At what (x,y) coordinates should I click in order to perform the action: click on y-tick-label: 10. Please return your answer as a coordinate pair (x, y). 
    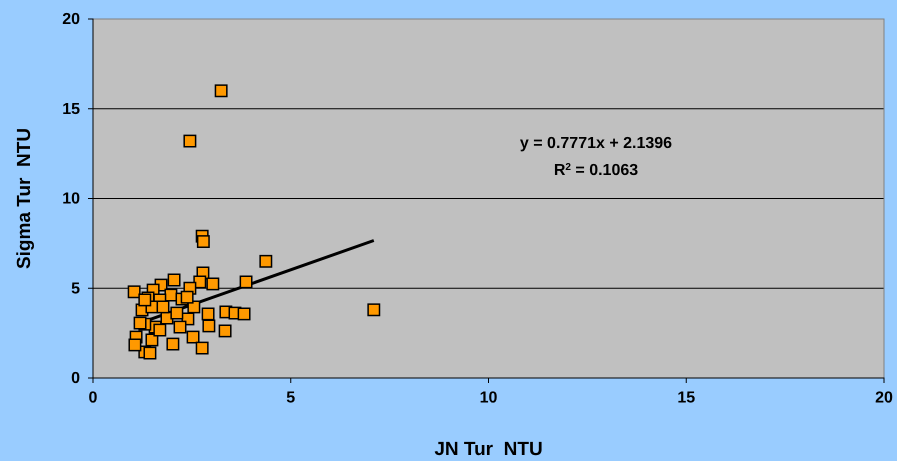
    Looking at the image, I should click on (71, 199).